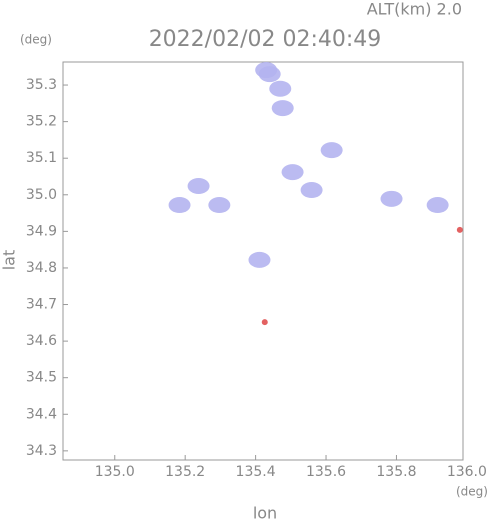  I want to click on y-tick-label: 34.5, so click(41, 378).